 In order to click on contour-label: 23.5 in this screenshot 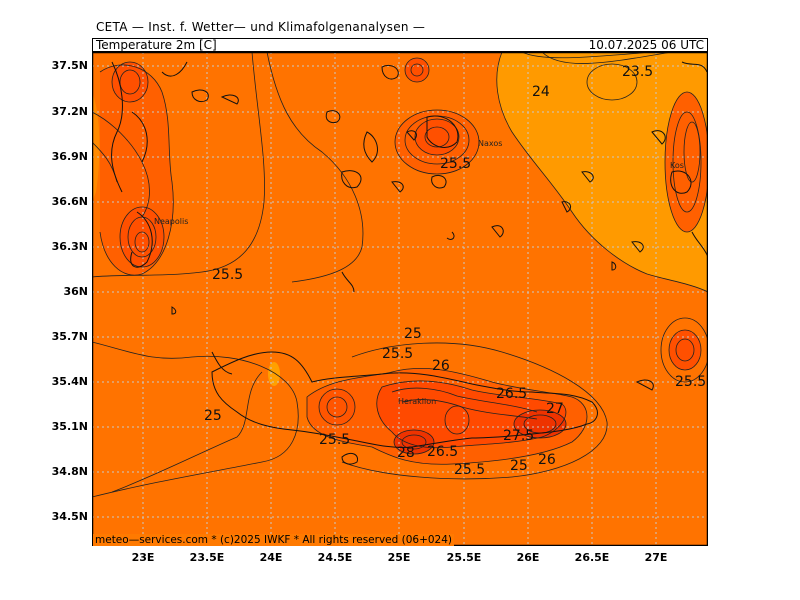, I will do `click(637, 72)`.